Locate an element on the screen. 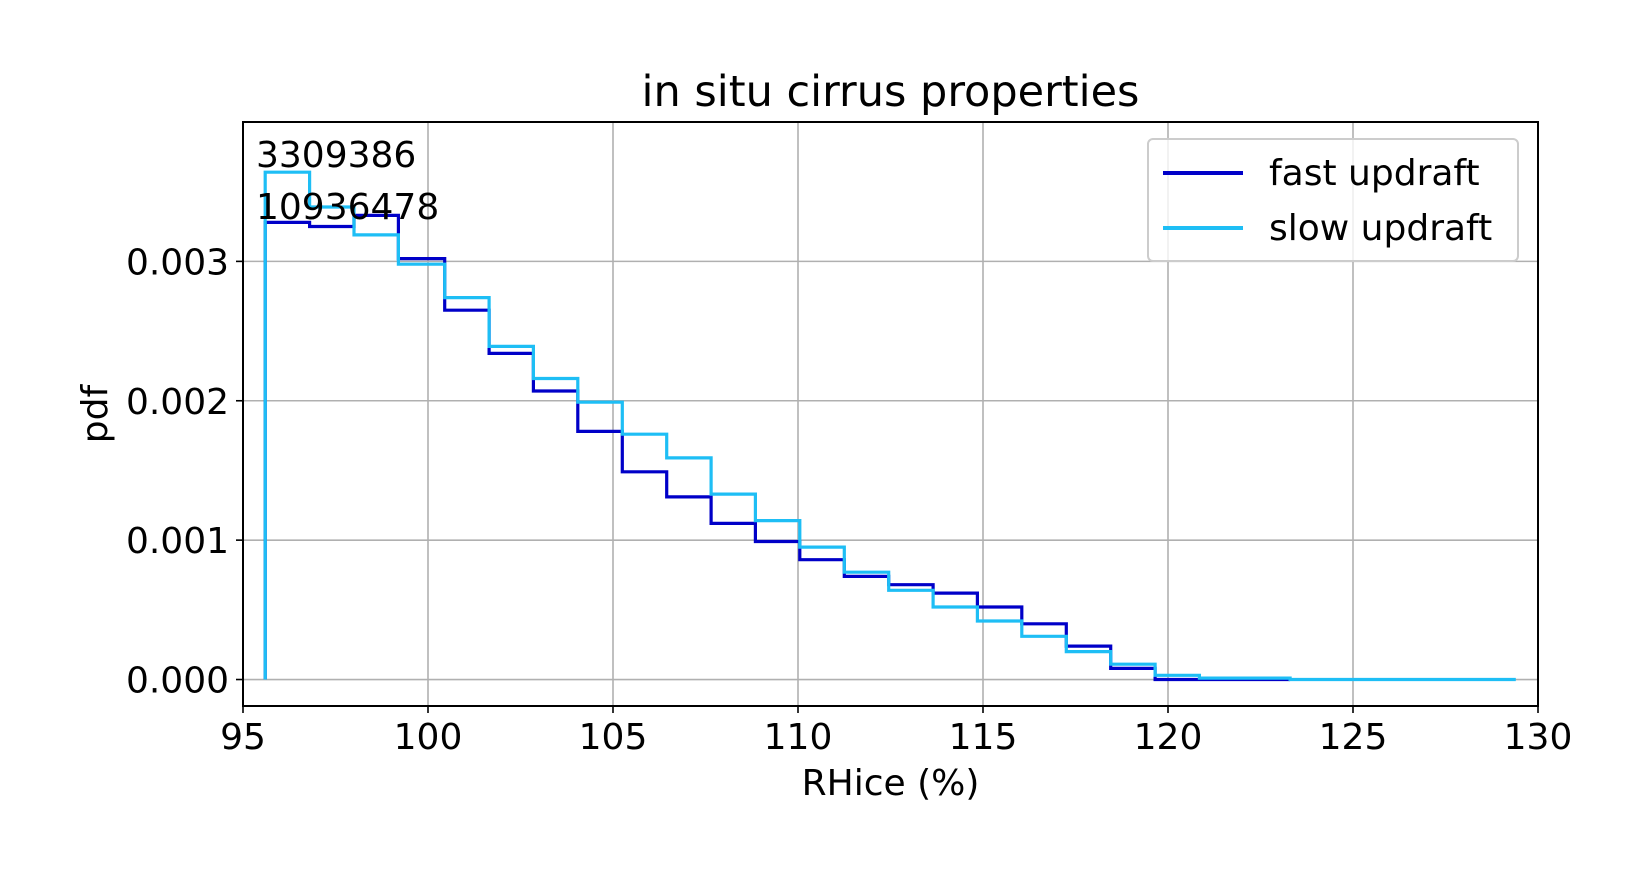 This screenshot has height=872, width=1630. x-tick-label: 100 is located at coordinates (428, 737).